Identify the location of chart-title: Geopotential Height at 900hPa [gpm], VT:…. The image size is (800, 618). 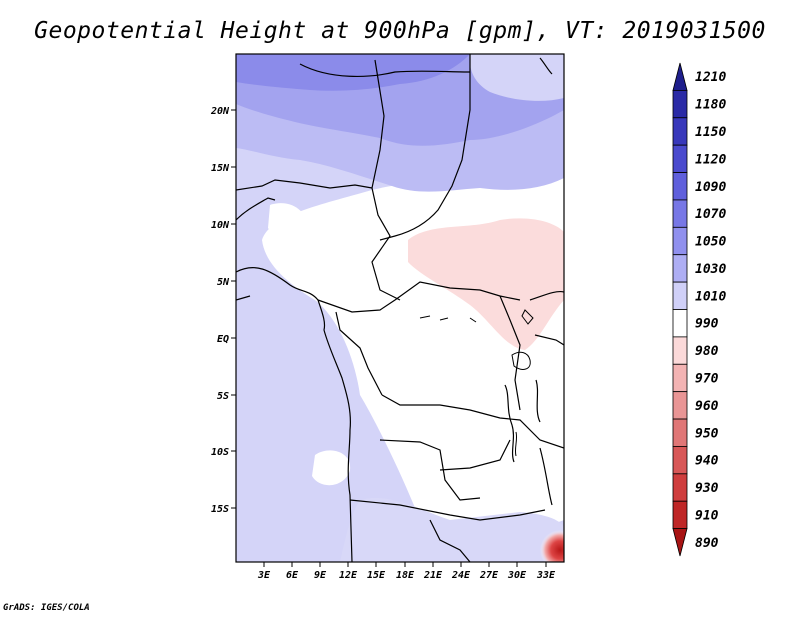
(400, 31).